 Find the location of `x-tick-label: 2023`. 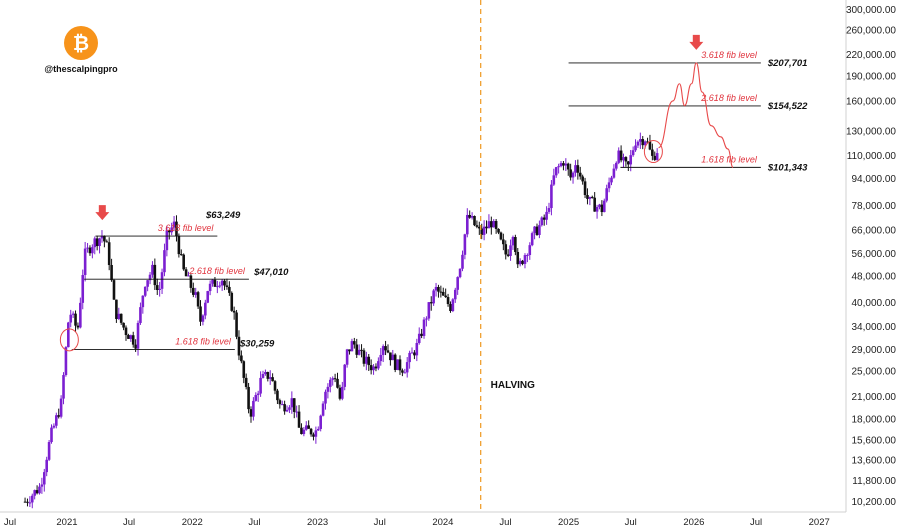

x-tick-label: 2023 is located at coordinates (317, 522).